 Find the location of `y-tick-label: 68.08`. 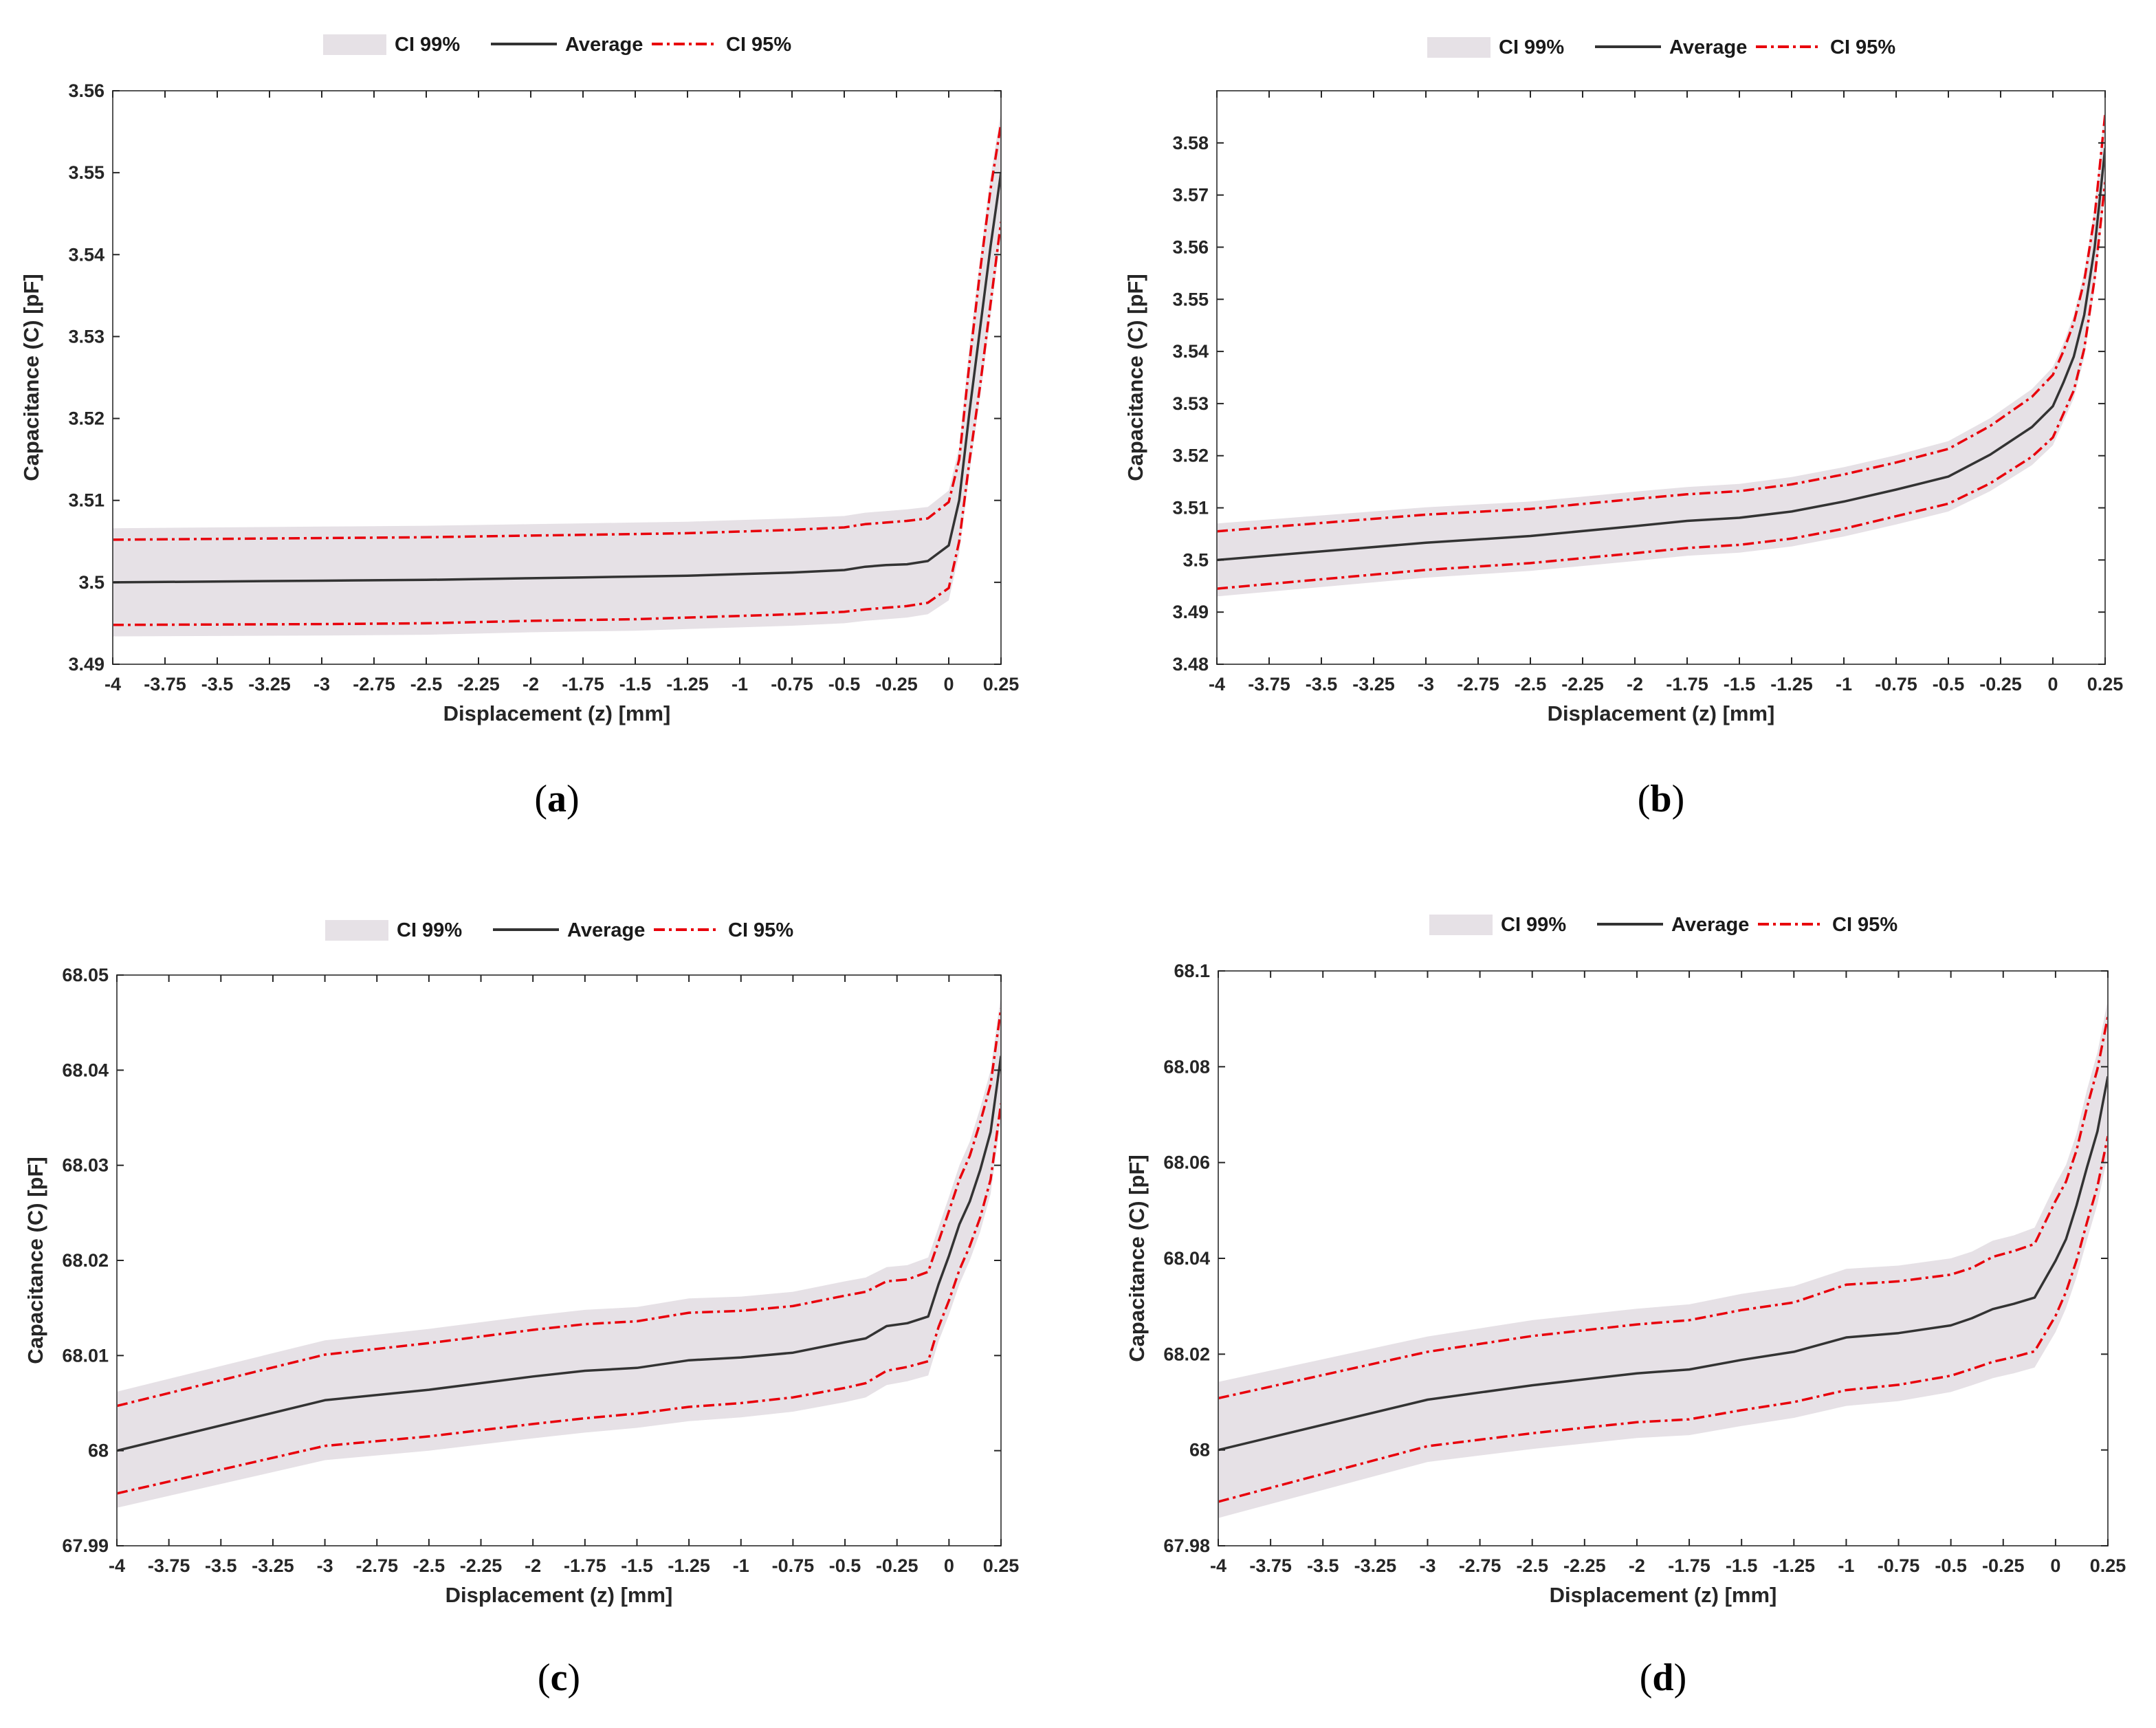

y-tick-label: 68.08 is located at coordinates (1186, 1066).